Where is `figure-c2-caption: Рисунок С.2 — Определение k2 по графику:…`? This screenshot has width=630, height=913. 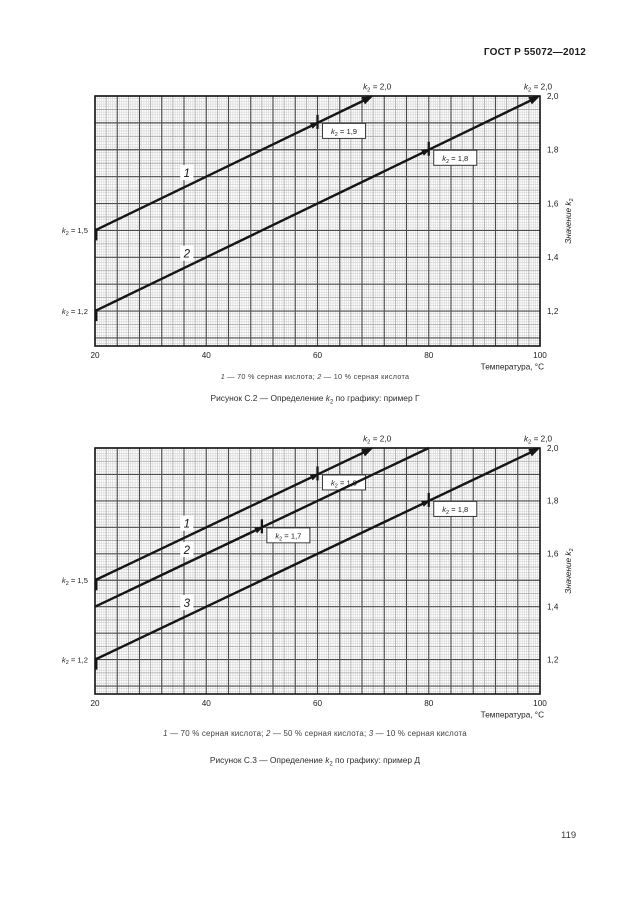 figure-c2-caption: Рисунок С.2 — Определение k2 по графику:… is located at coordinates (315, 399).